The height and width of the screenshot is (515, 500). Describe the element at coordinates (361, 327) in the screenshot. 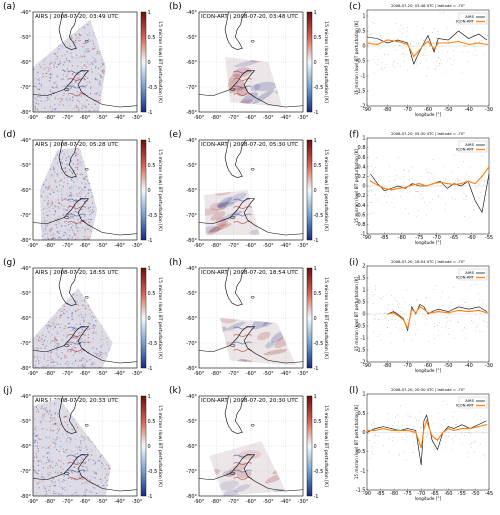

I see `y-tick-label: -0.5` at that location.